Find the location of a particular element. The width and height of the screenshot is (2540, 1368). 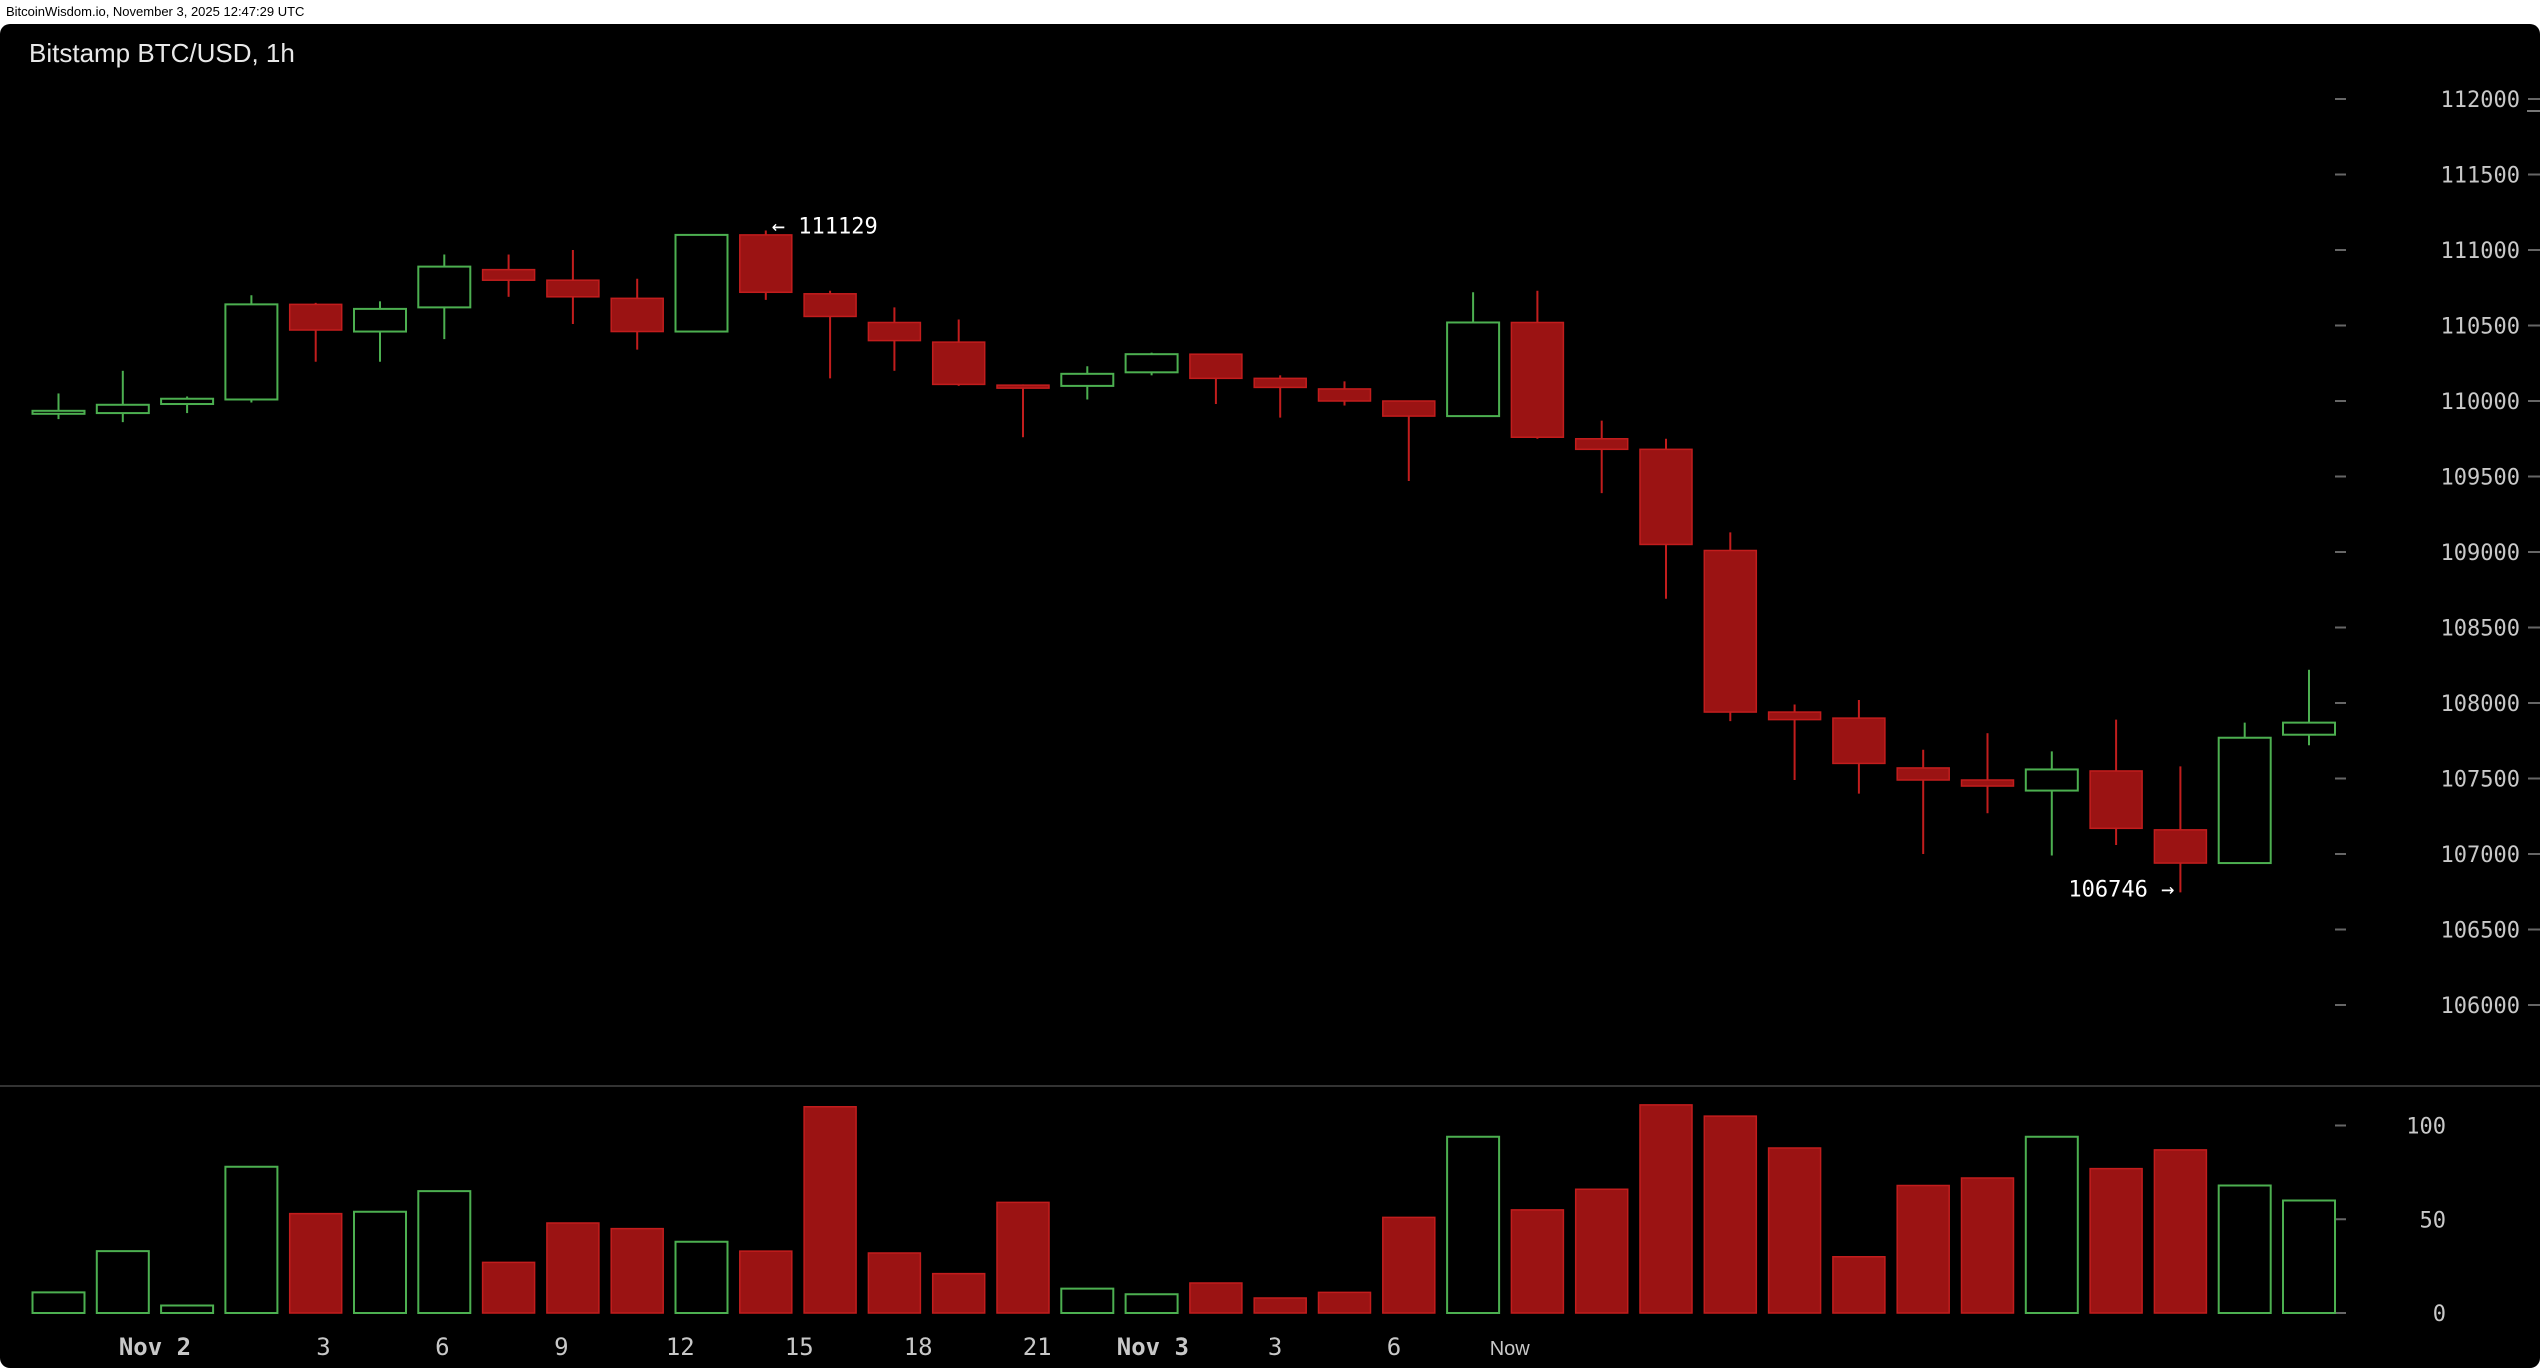

x-tick-label: 9 is located at coordinates (561, 1347).